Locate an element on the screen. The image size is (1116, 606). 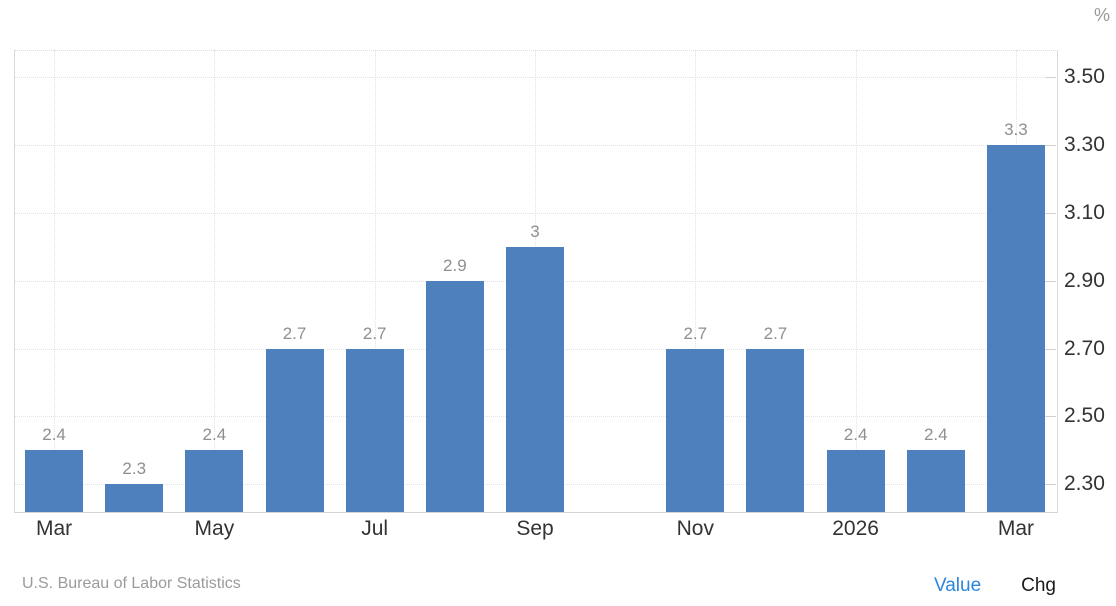
x-axis-label-2026: 2026 is located at coordinates (855, 528).